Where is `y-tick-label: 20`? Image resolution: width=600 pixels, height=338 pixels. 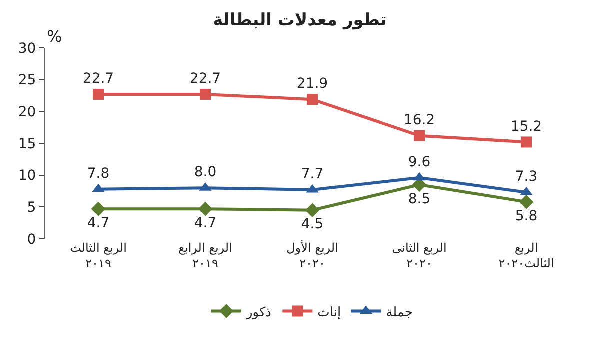
y-tick-label: 20 is located at coordinates (27, 112).